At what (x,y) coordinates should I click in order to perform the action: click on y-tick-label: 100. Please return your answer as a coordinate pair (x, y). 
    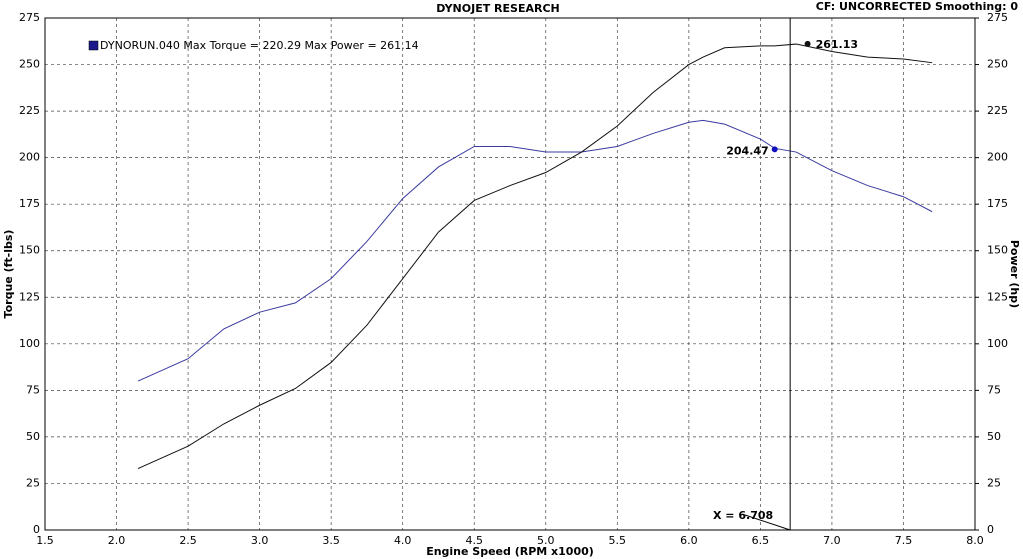
    Looking at the image, I should click on (29, 343).